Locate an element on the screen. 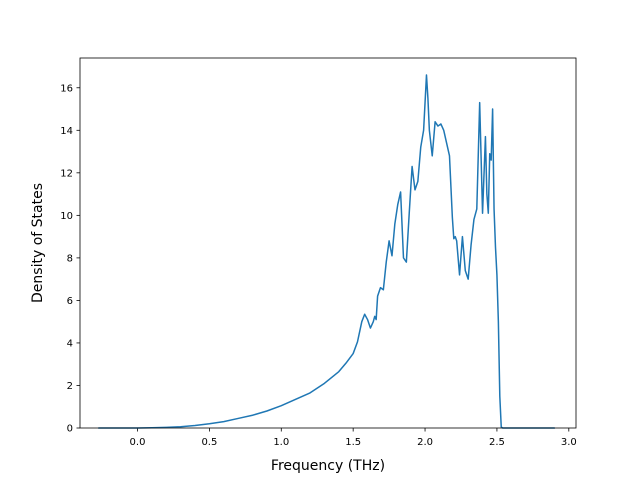 The height and width of the screenshot is (480, 640). x-tick-label: 2.5 is located at coordinates (497, 442).